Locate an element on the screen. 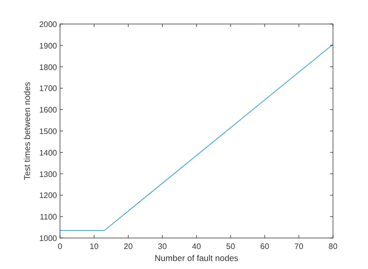 The width and height of the screenshot is (368, 269). x-tick-label: 30 is located at coordinates (163, 246).